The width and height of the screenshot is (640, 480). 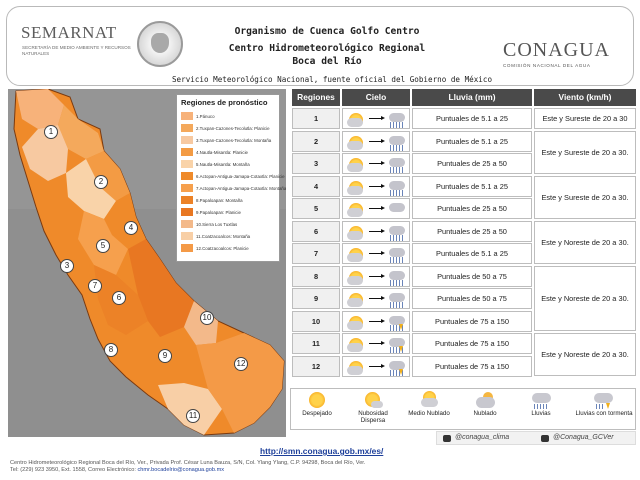 I want to click on legend-label: 1.Pánuco, so click(x=205, y=116).